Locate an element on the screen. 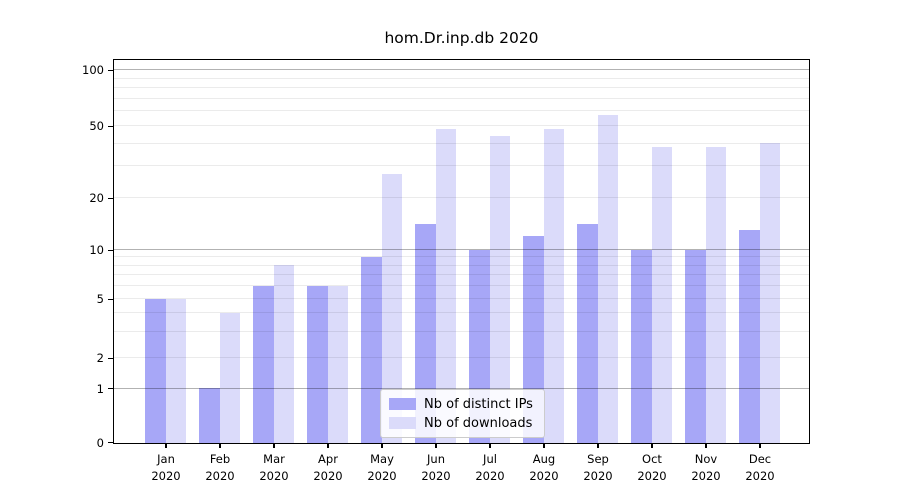 The image size is (900, 500). bar-downloads-may is located at coordinates (391, 308).